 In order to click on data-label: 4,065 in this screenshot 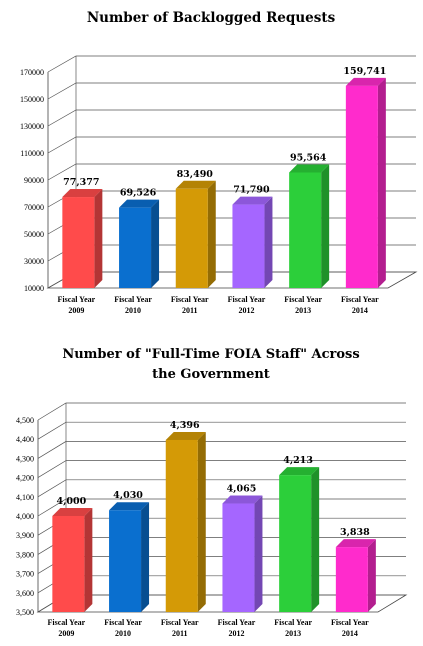, I will do `click(242, 489)`.